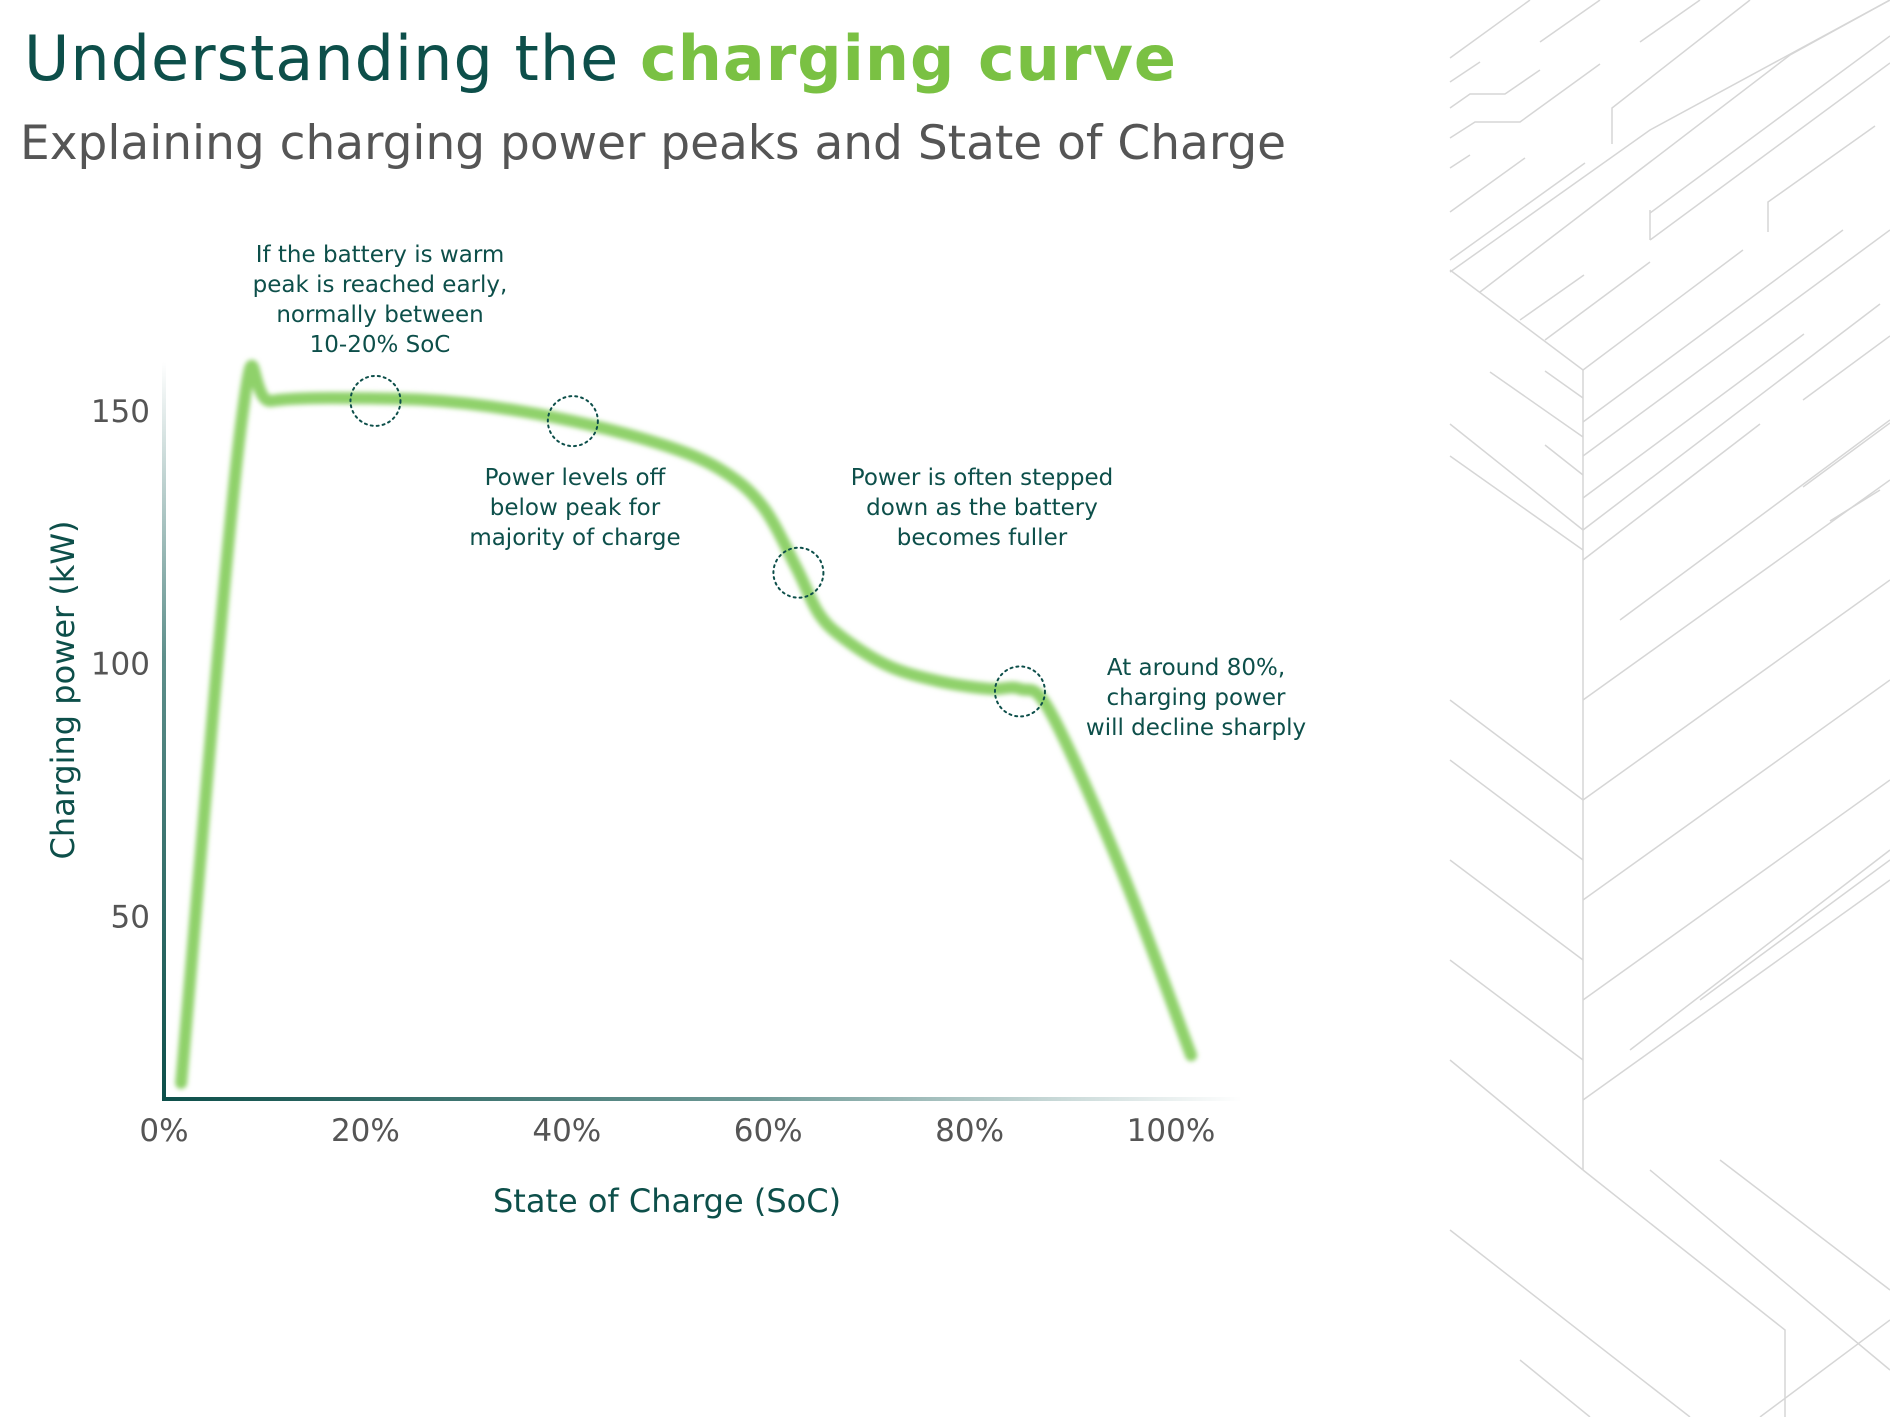 The height and width of the screenshot is (1417, 1890). I want to click on annotation-line: Power is often stepped, so click(982, 478).